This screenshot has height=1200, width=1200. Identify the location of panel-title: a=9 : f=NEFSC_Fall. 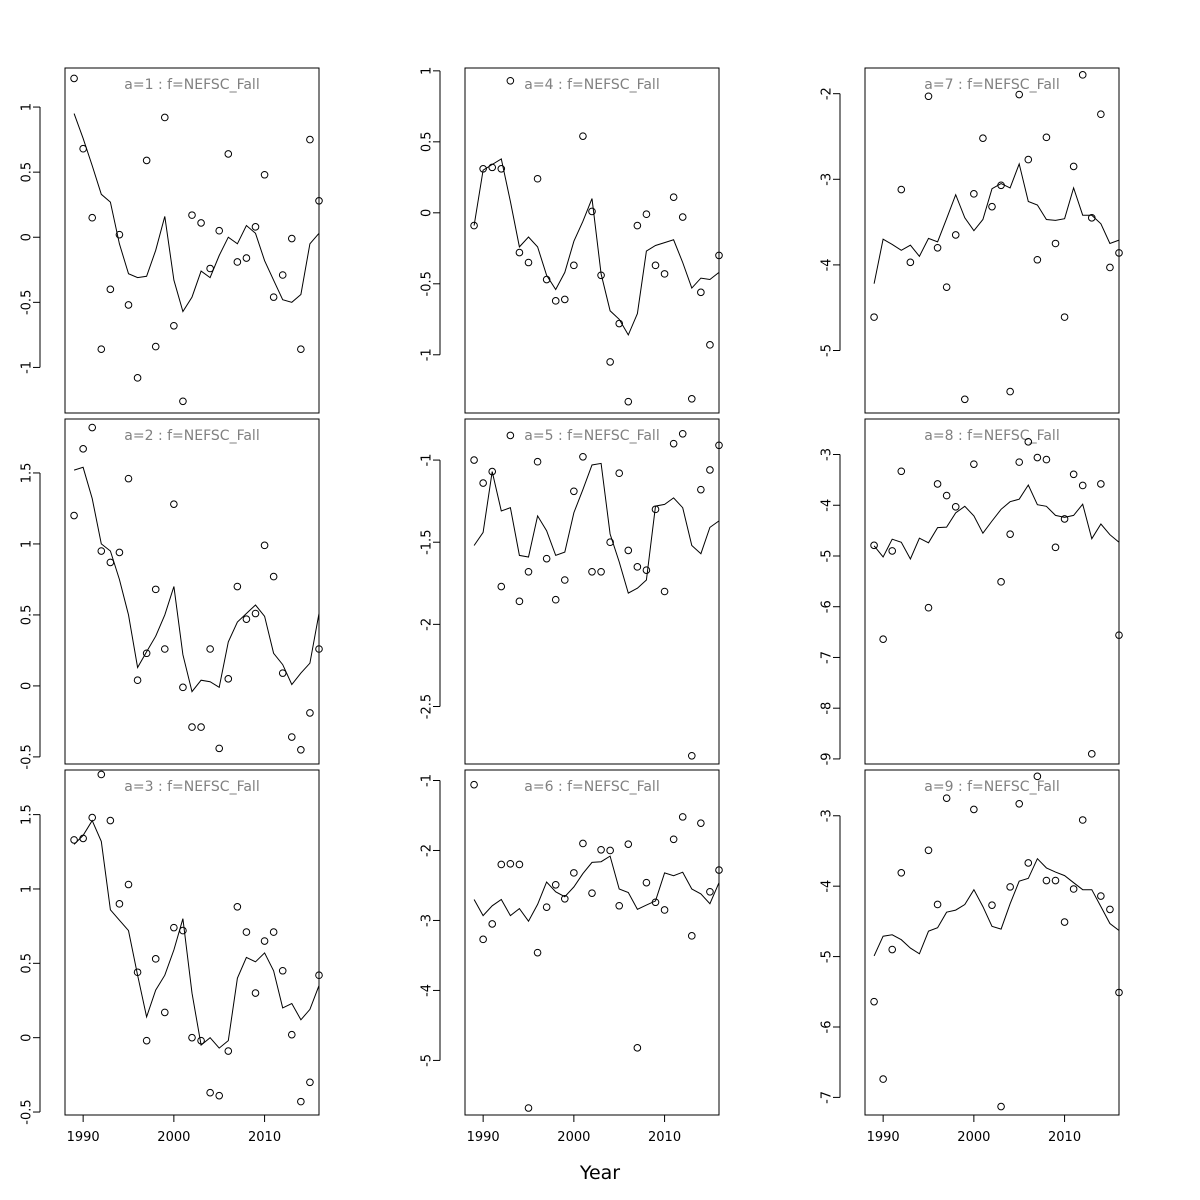
(991, 787).